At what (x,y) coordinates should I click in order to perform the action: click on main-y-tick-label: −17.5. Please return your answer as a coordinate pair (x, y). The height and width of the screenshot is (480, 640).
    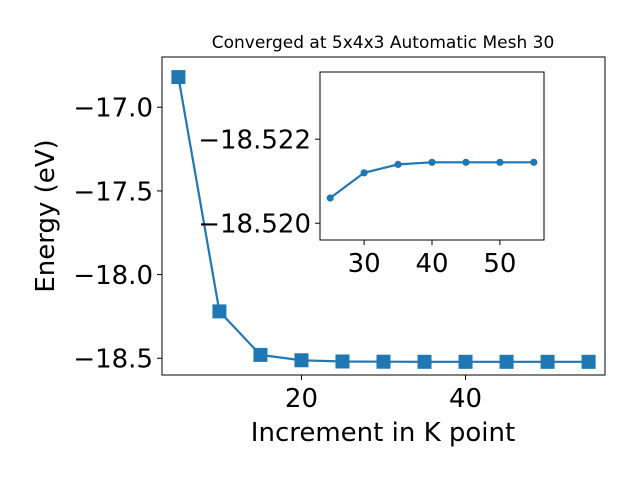
    Looking at the image, I should click on (113, 192).